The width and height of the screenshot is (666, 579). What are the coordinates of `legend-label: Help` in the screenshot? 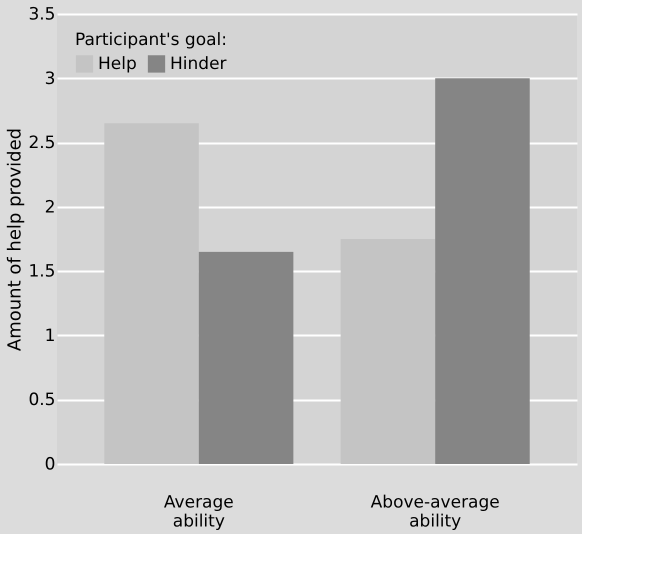 It's located at (117, 64).